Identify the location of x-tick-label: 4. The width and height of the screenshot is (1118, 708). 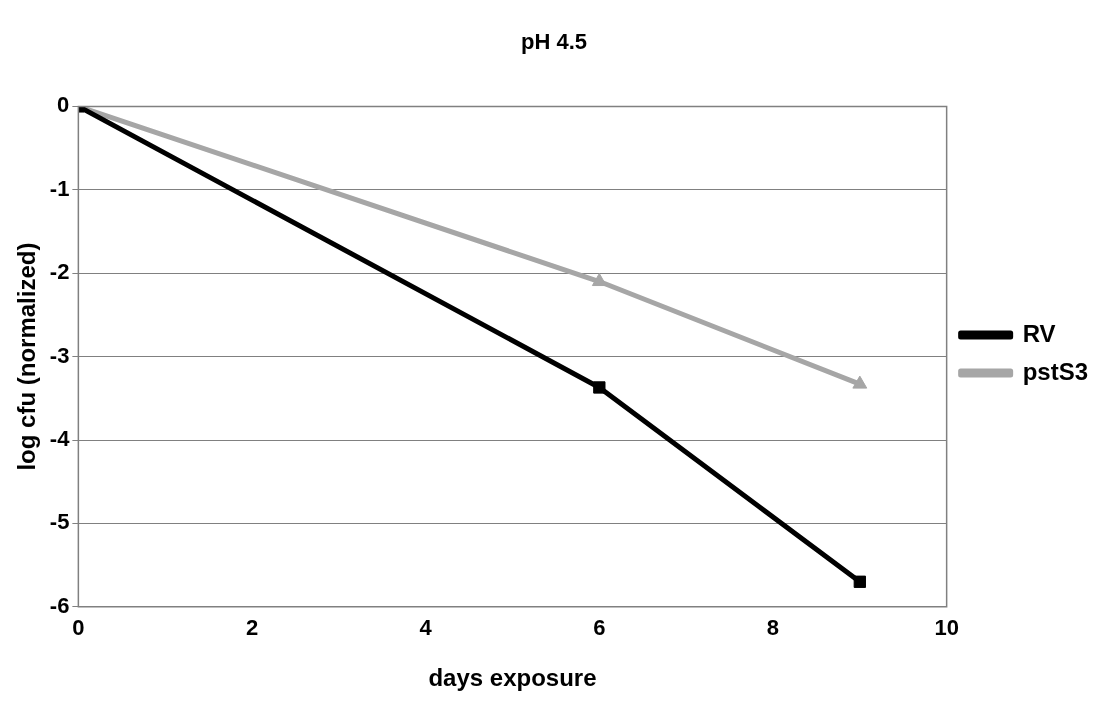
(426, 628).